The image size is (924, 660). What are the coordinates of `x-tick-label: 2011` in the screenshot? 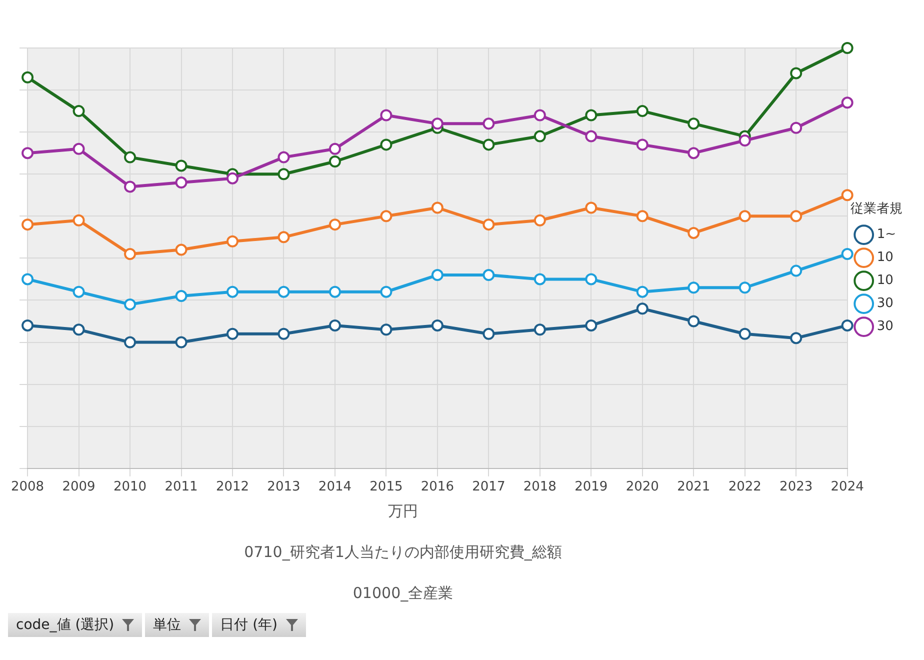 It's located at (181, 487).